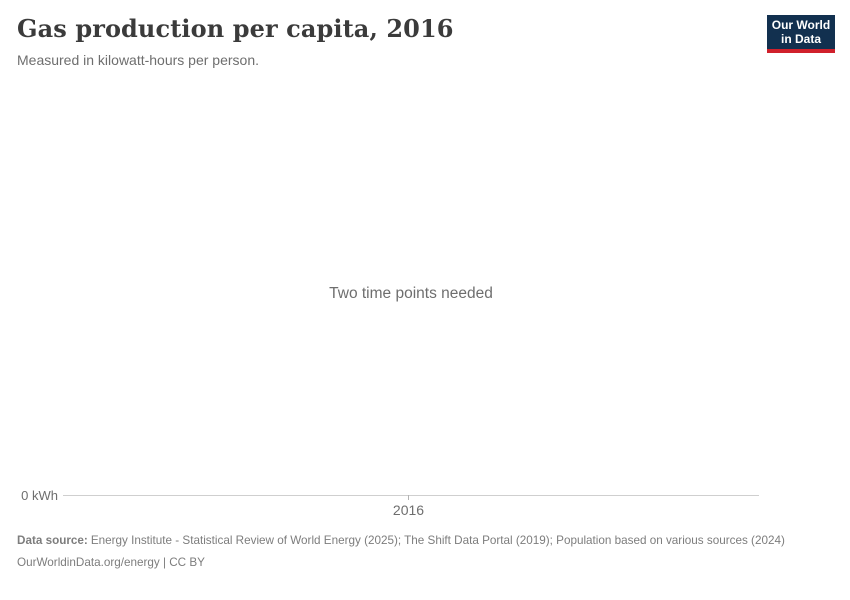 This screenshot has width=850, height=600. I want to click on chart-subtitle: Measured in kilowatt-hours per person., so click(138, 60).